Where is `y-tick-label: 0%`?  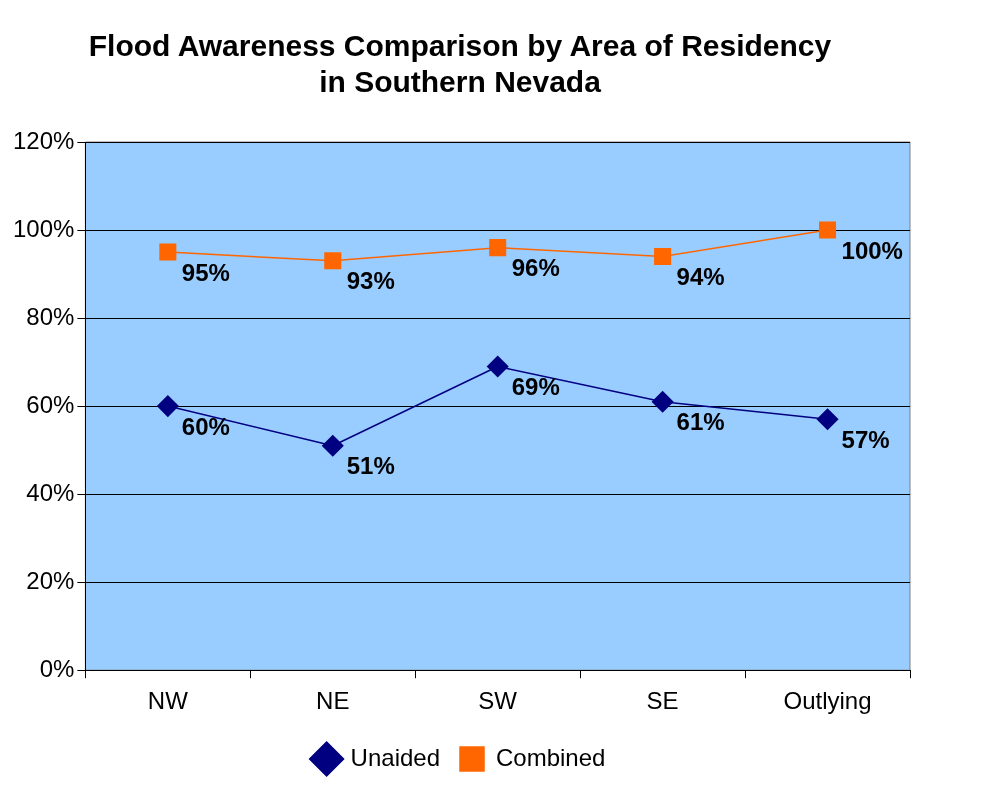 y-tick-label: 0% is located at coordinates (57, 668).